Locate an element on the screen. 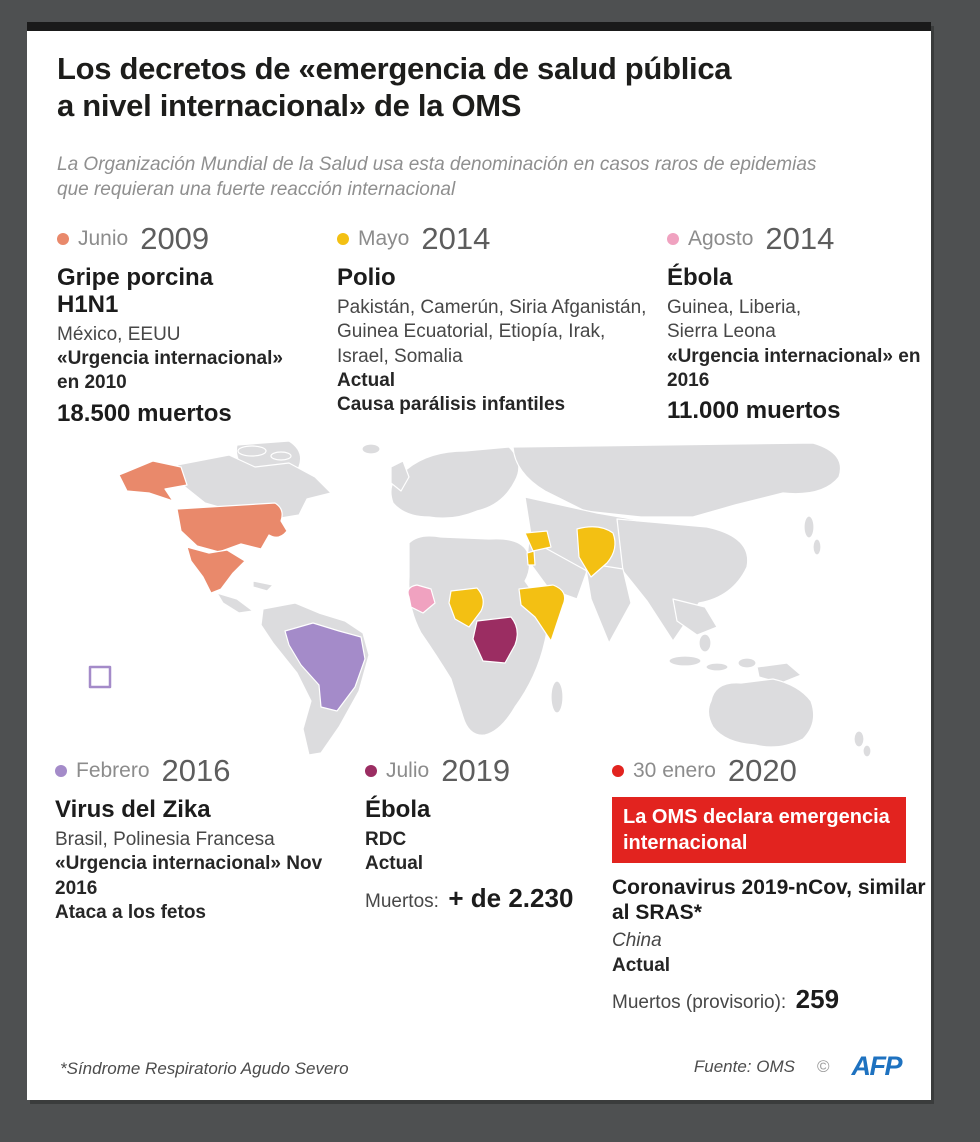  map-japan is located at coordinates (809, 527).